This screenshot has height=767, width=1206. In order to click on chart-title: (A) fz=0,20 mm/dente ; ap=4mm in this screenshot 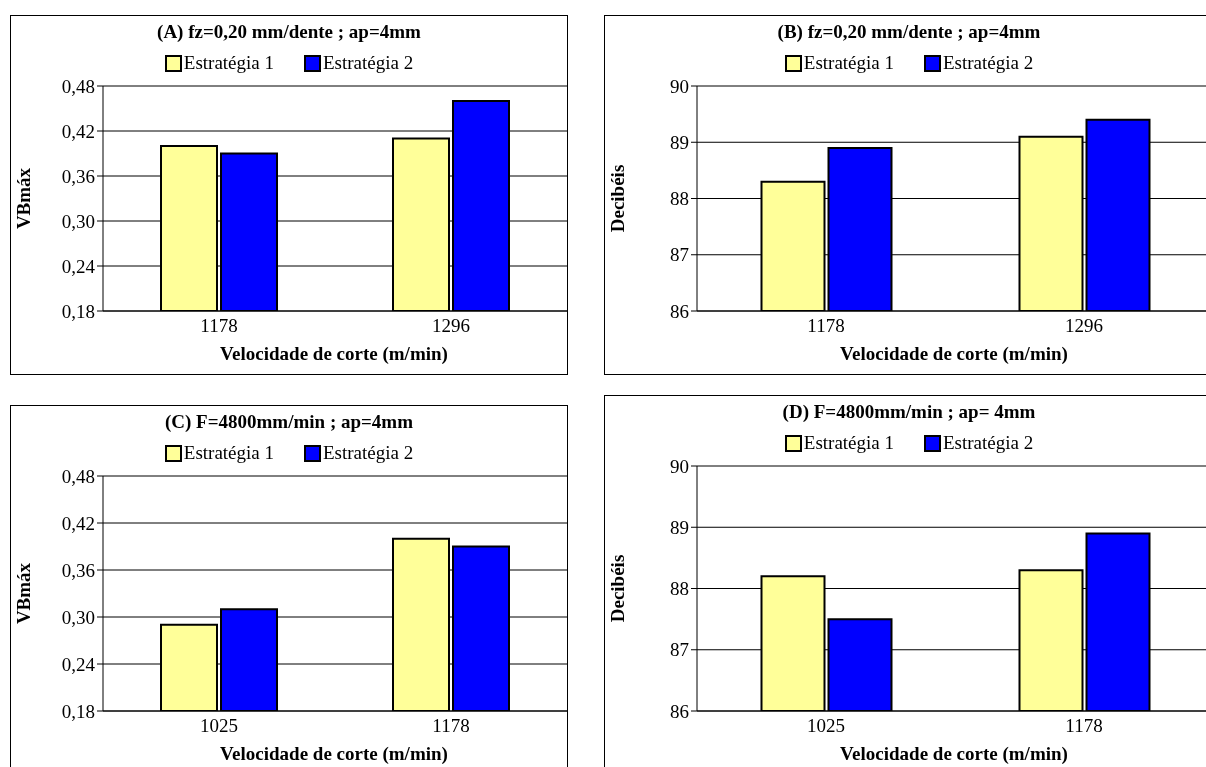, I will do `click(289, 32)`.